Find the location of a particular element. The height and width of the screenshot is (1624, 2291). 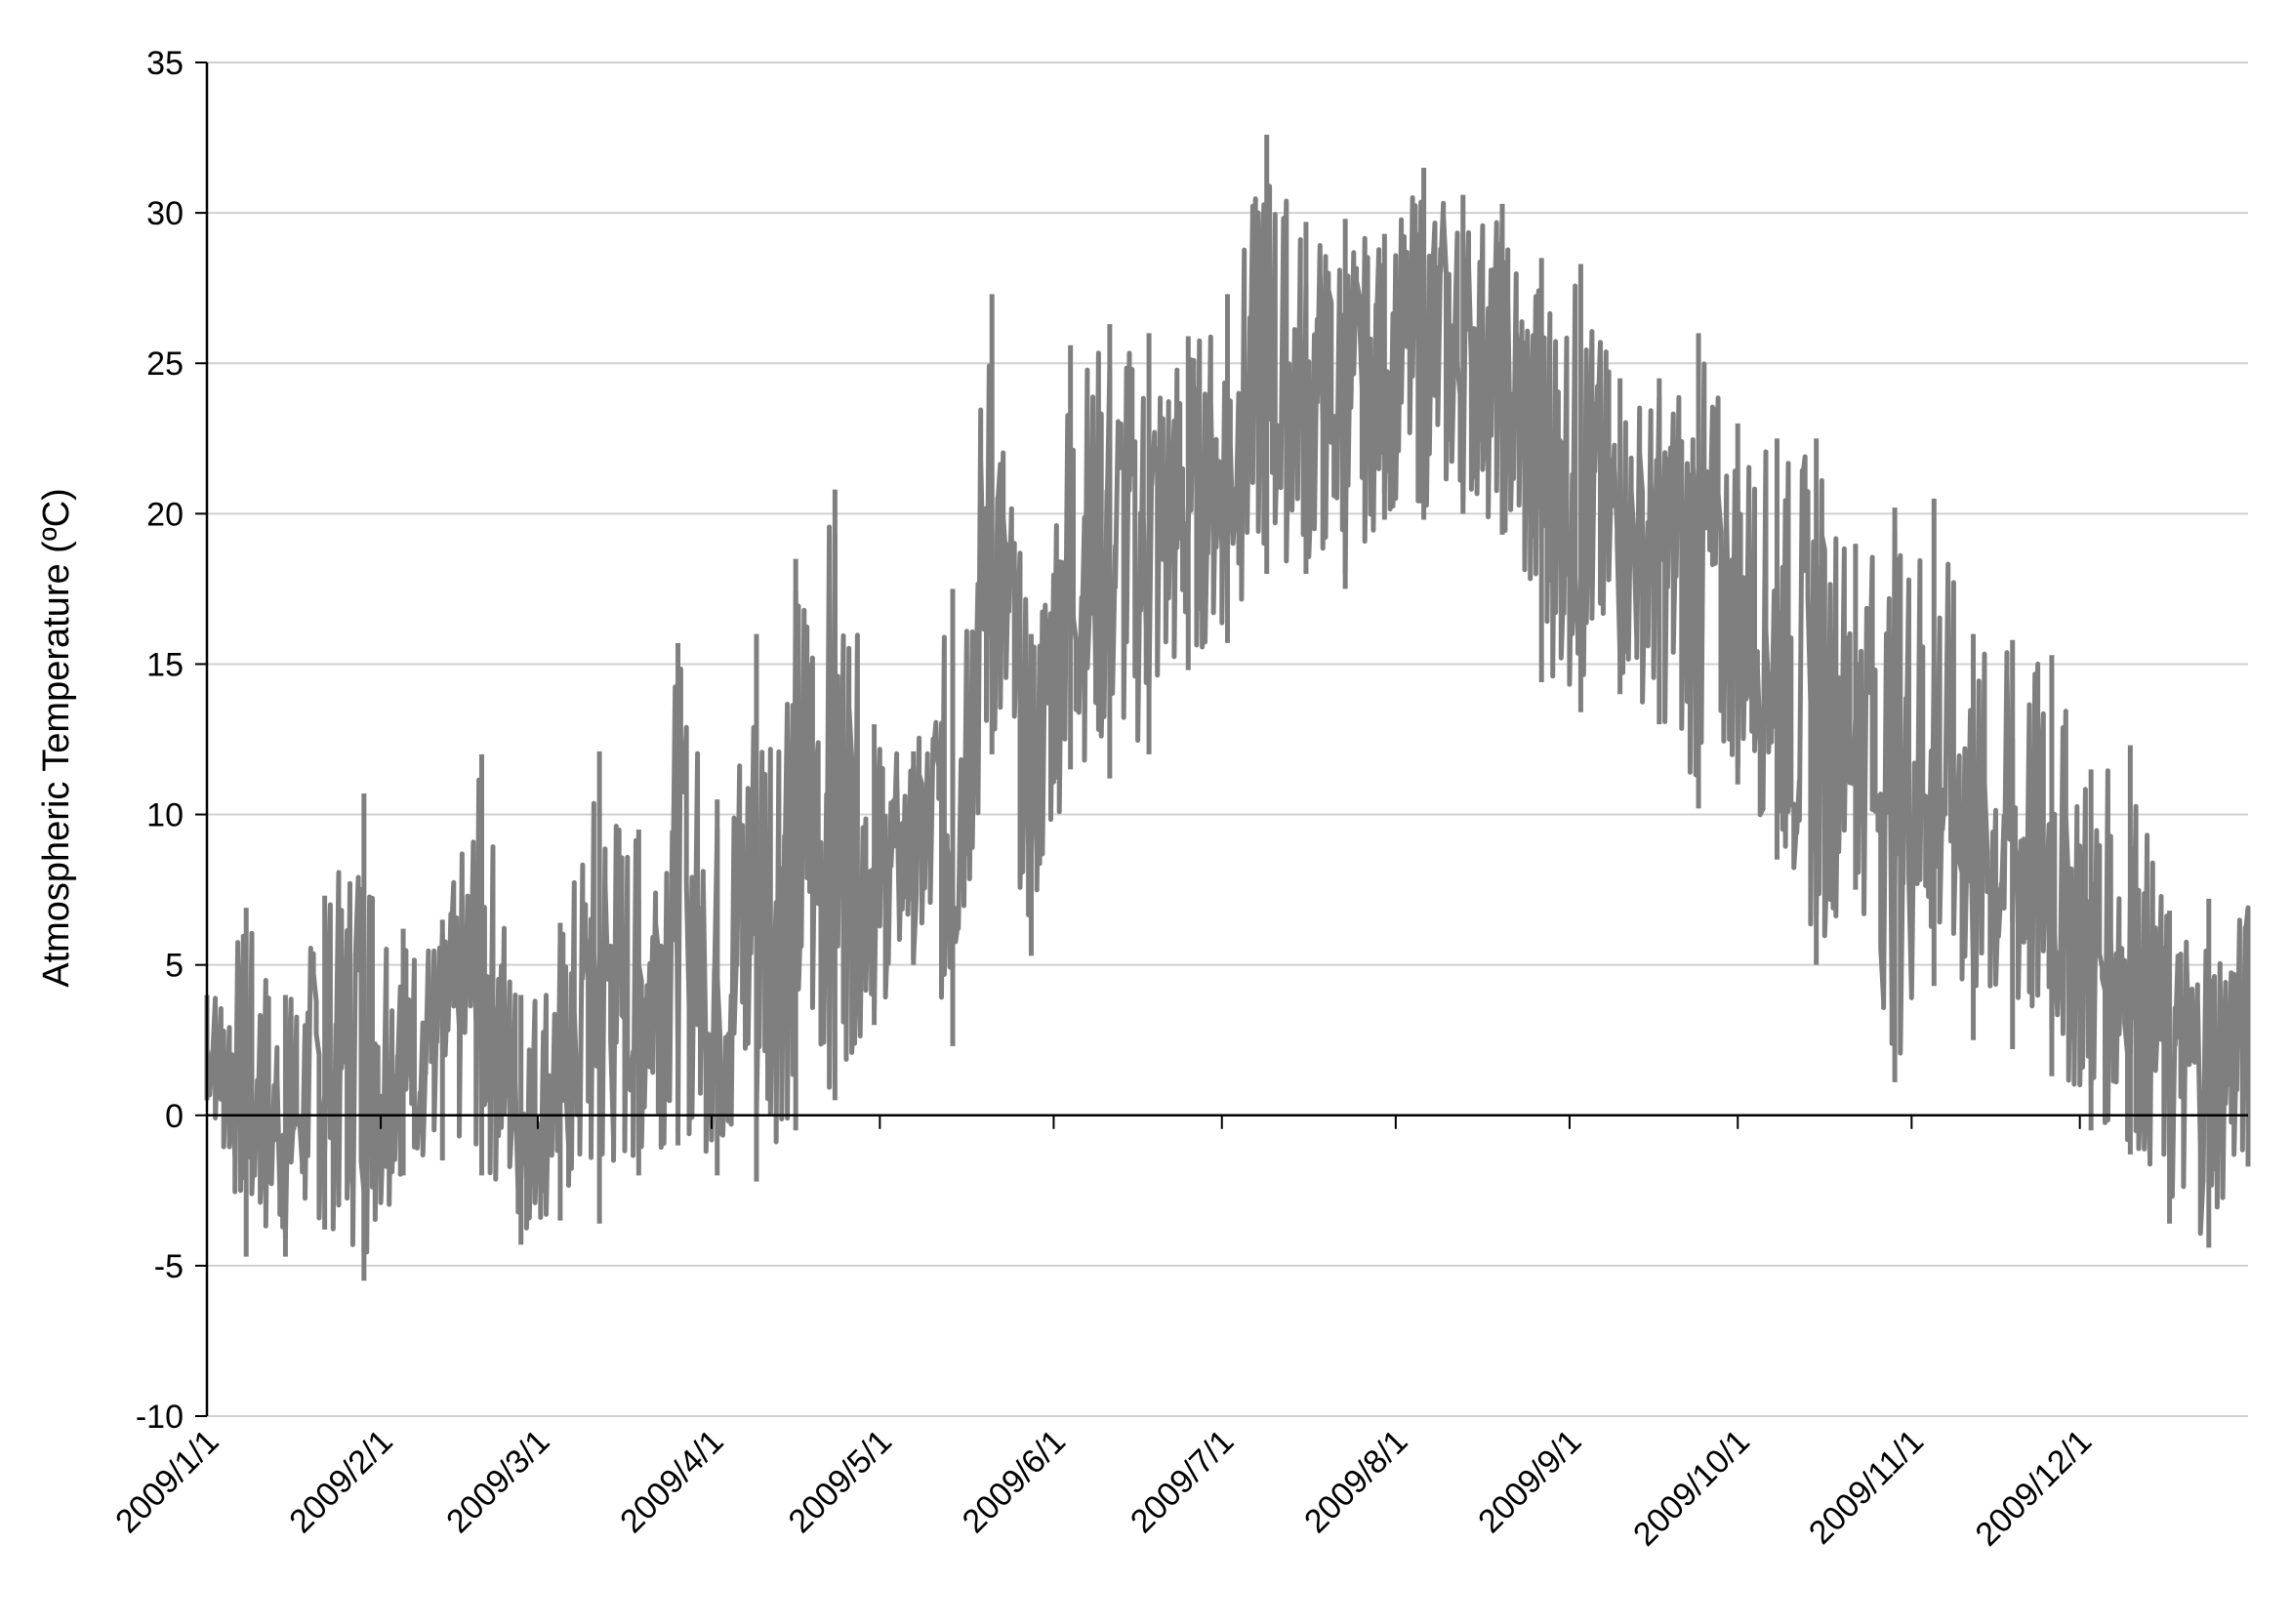

x-tick-label: 2009/7/1 is located at coordinates (1183, 1481).